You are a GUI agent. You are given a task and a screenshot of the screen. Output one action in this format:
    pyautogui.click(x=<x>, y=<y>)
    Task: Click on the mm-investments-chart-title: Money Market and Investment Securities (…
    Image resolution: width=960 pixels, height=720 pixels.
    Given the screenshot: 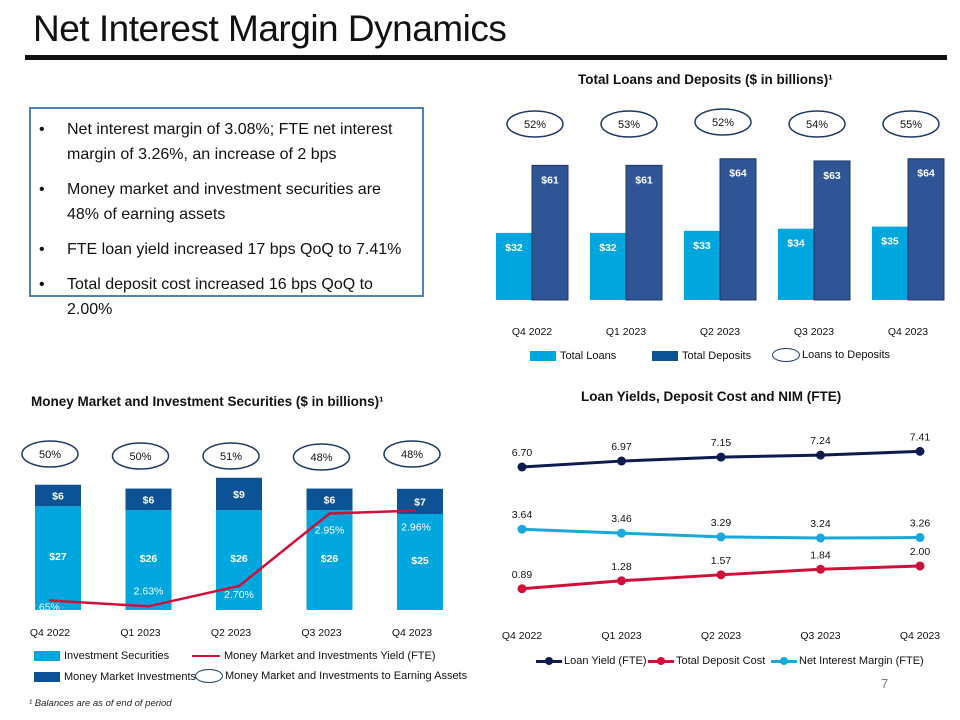 What is the action you would take?
    pyautogui.click(x=207, y=401)
    